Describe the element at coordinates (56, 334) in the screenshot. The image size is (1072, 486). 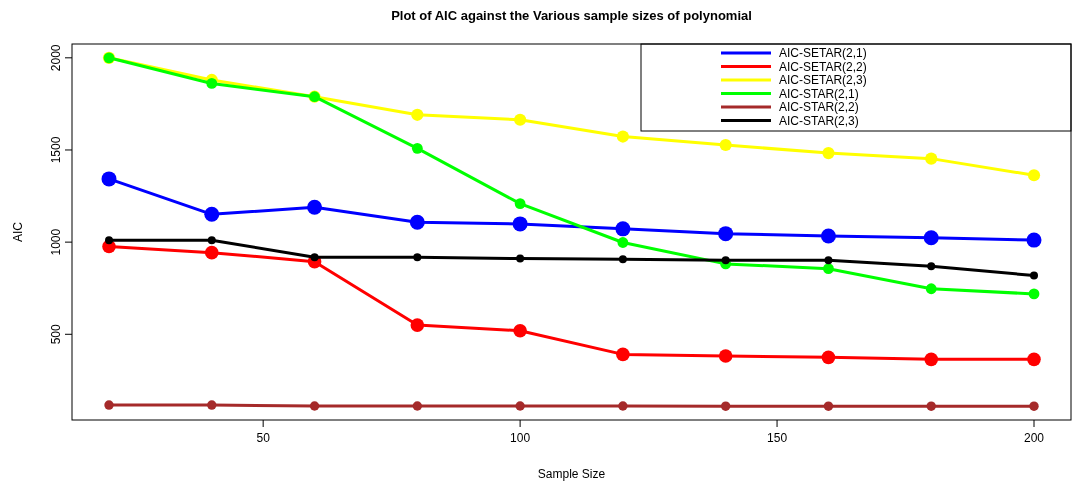
I see `y-tick-label: 500` at that location.